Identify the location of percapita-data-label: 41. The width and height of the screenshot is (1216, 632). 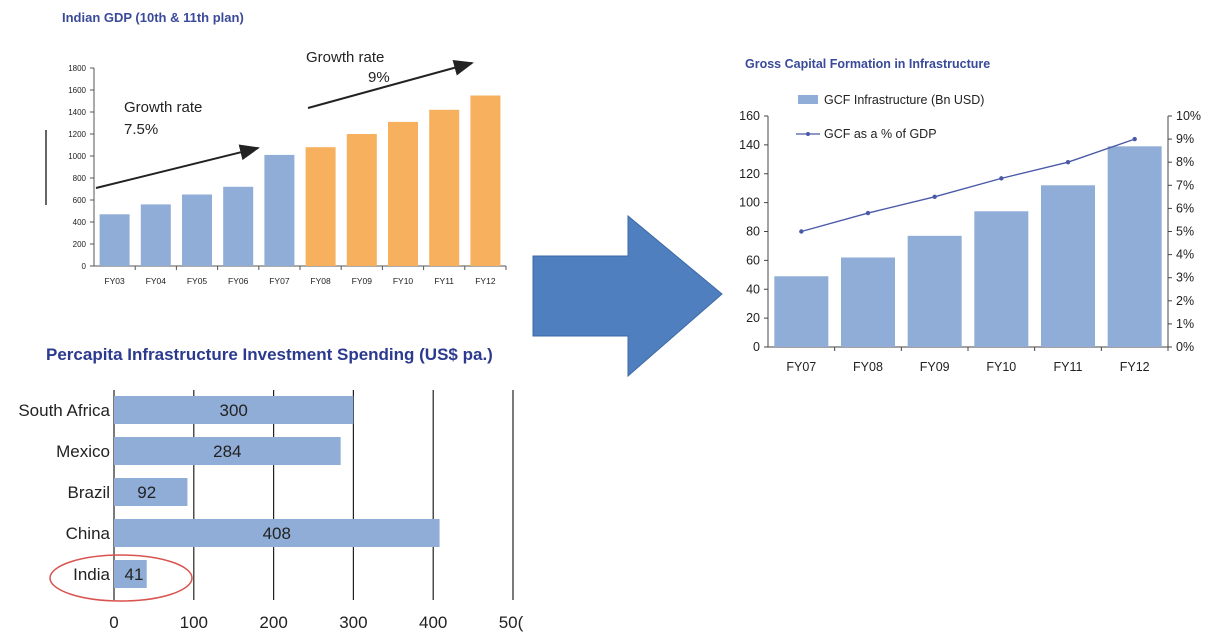
(134, 574).